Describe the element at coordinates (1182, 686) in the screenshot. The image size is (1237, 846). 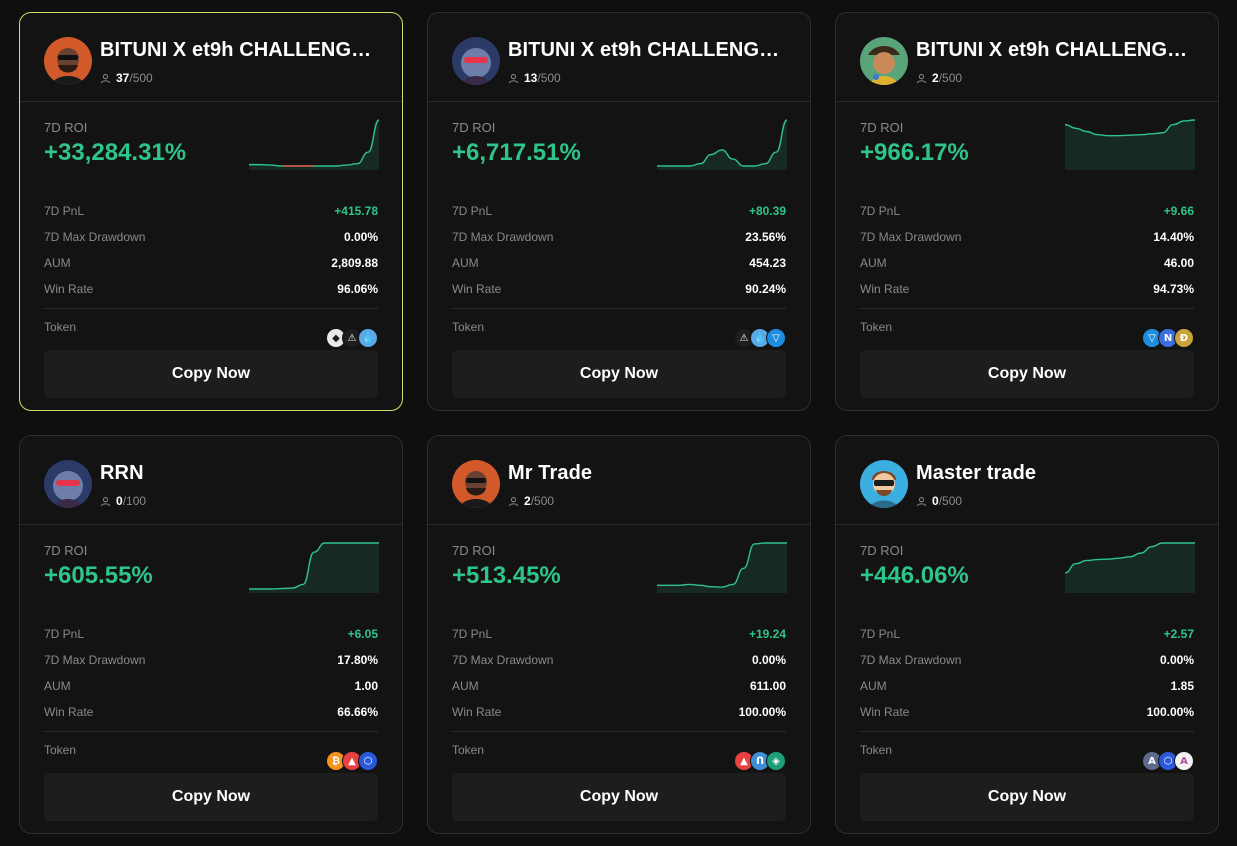
I see `aum-value: 1.85` at that location.